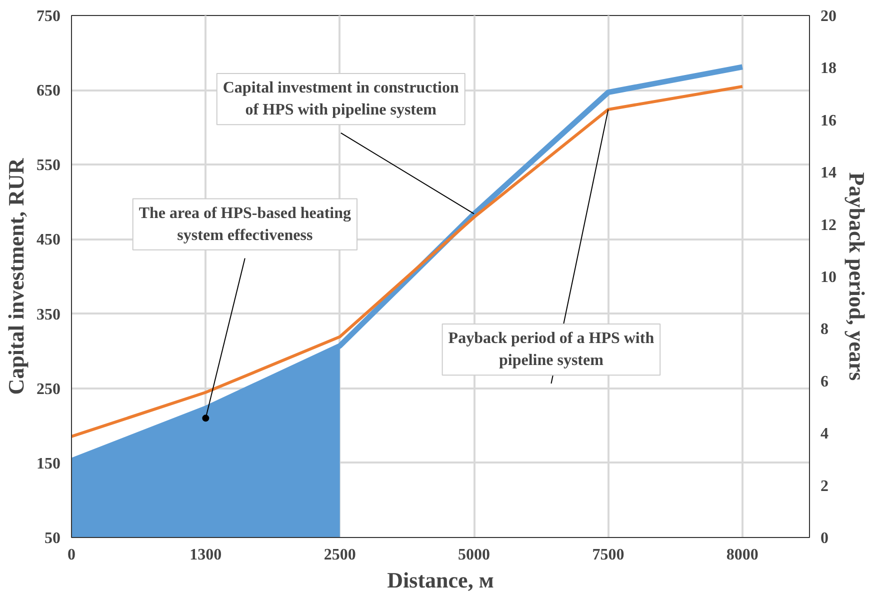 The width and height of the screenshot is (872, 595). What do you see at coordinates (48, 463) in the screenshot?
I see `y-tick-label: 150` at bounding box center [48, 463].